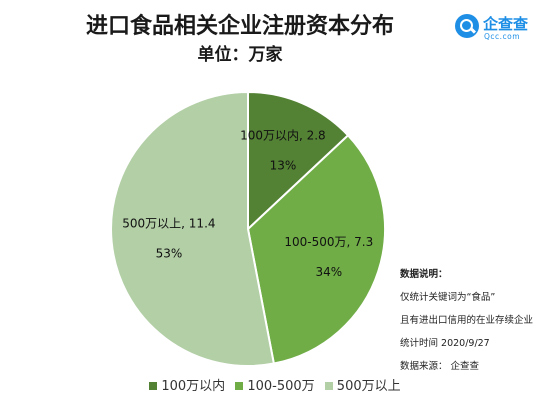 The height and width of the screenshot is (409, 550). I want to click on note-line: 统计时间 2020/9/27, so click(445, 343).